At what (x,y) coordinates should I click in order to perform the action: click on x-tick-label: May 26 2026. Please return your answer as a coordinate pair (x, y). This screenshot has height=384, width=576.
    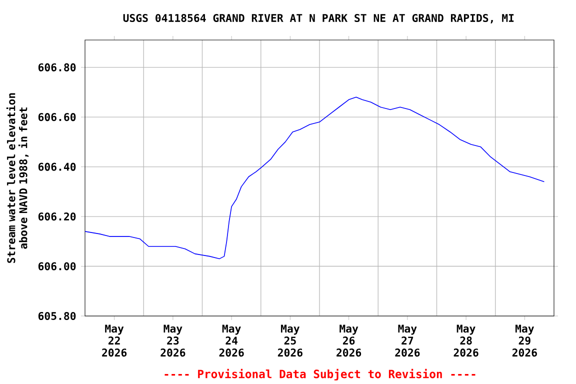
    Looking at the image, I should click on (349, 340).